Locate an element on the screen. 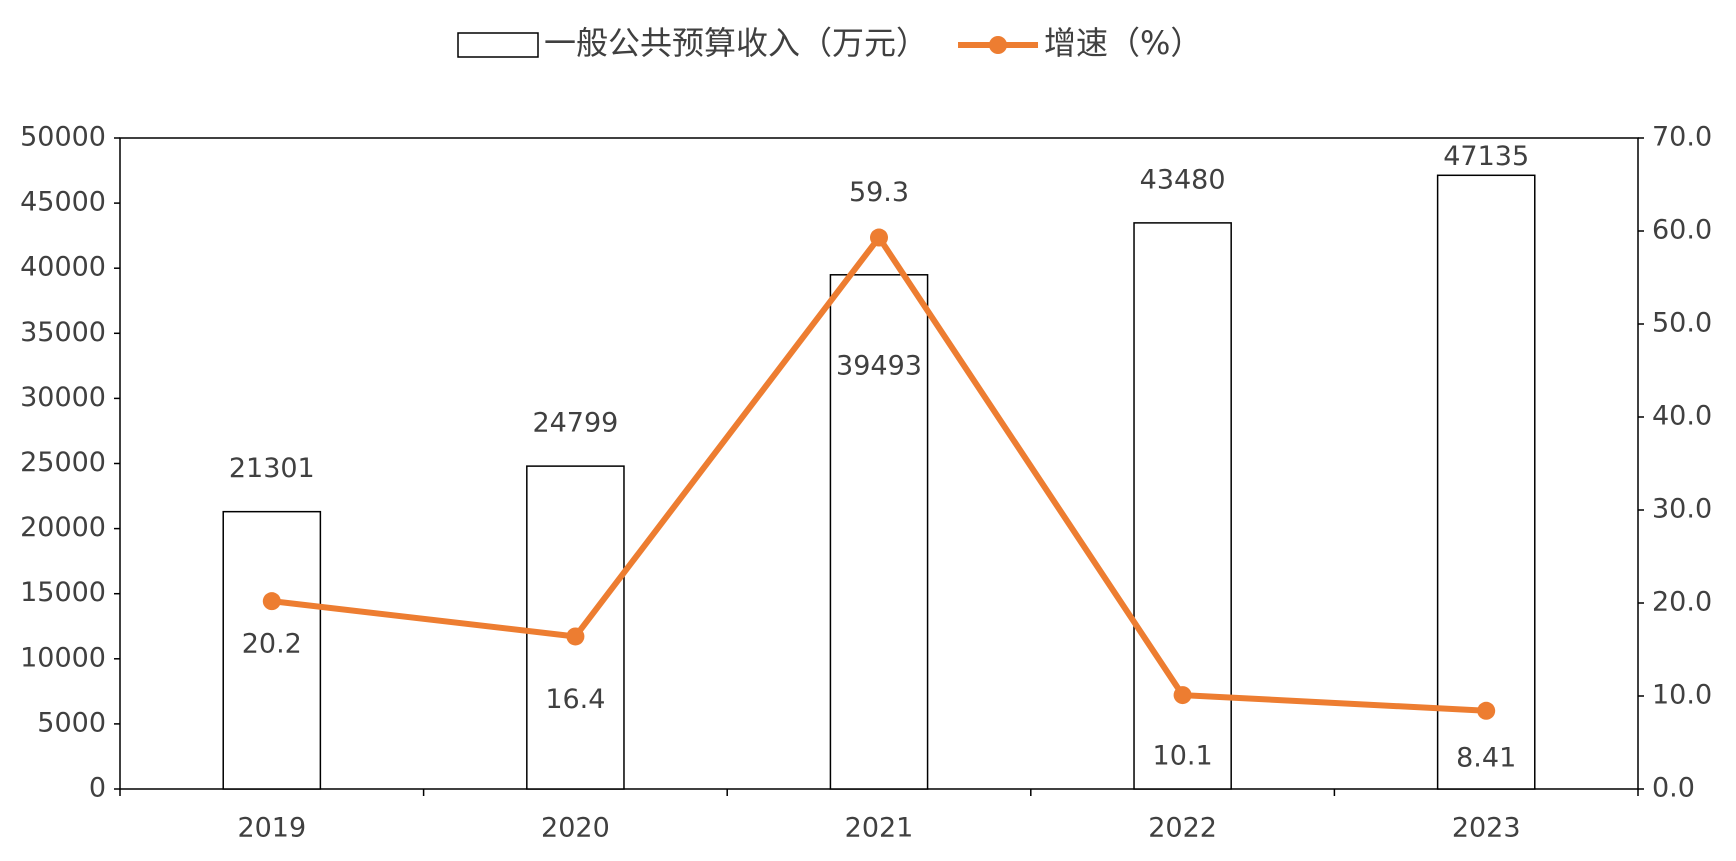 This screenshot has height=861, width=1736. y2-tick-label: 0.0 is located at coordinates (1673, 788).